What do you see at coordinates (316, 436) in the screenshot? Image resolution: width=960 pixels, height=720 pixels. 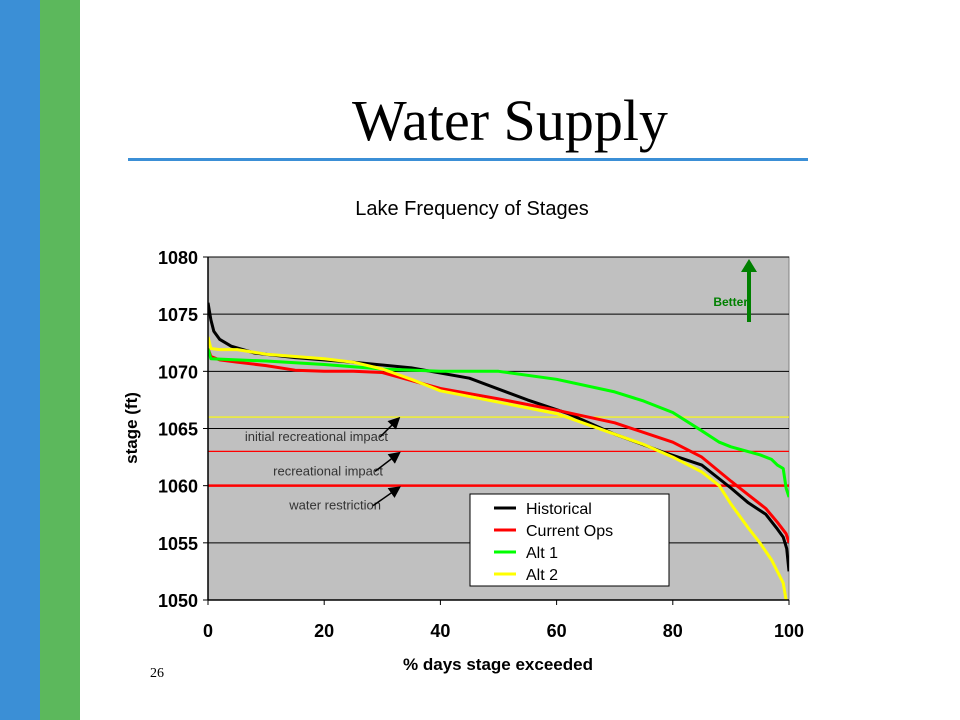 I see `reference-line-label: initial recreational impact` at bounding box center [316, 436].